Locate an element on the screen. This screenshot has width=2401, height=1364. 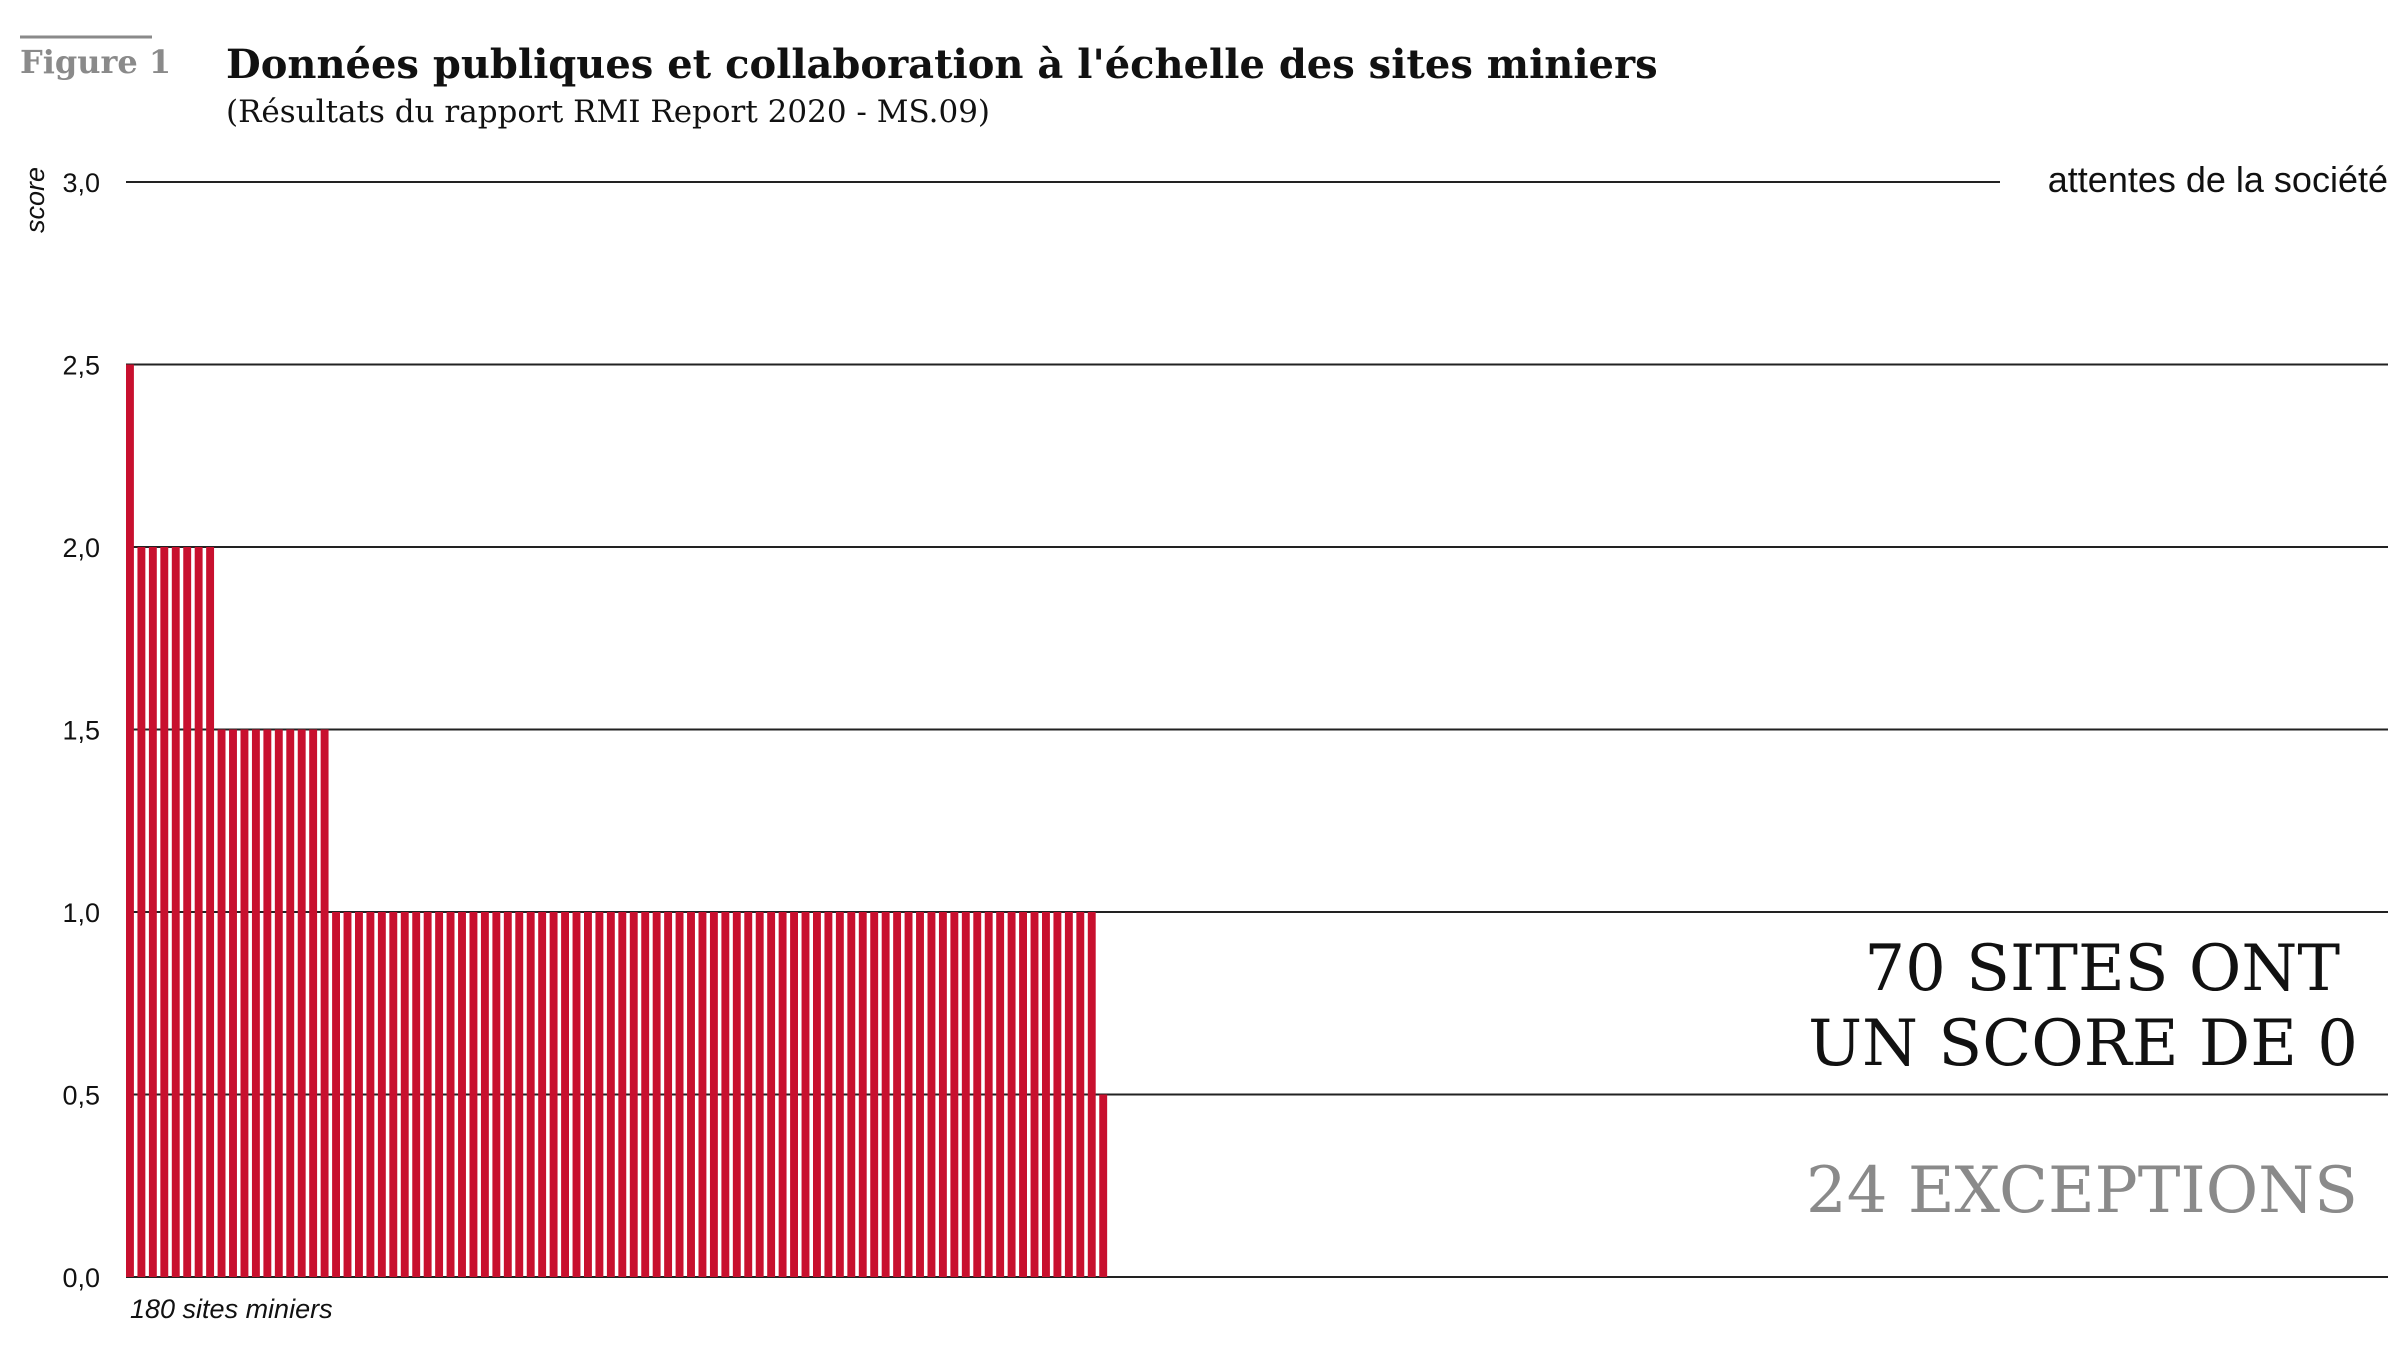
annotation-line-2: UN SCORE DE 0 is located at coordinates (2083, 1044).